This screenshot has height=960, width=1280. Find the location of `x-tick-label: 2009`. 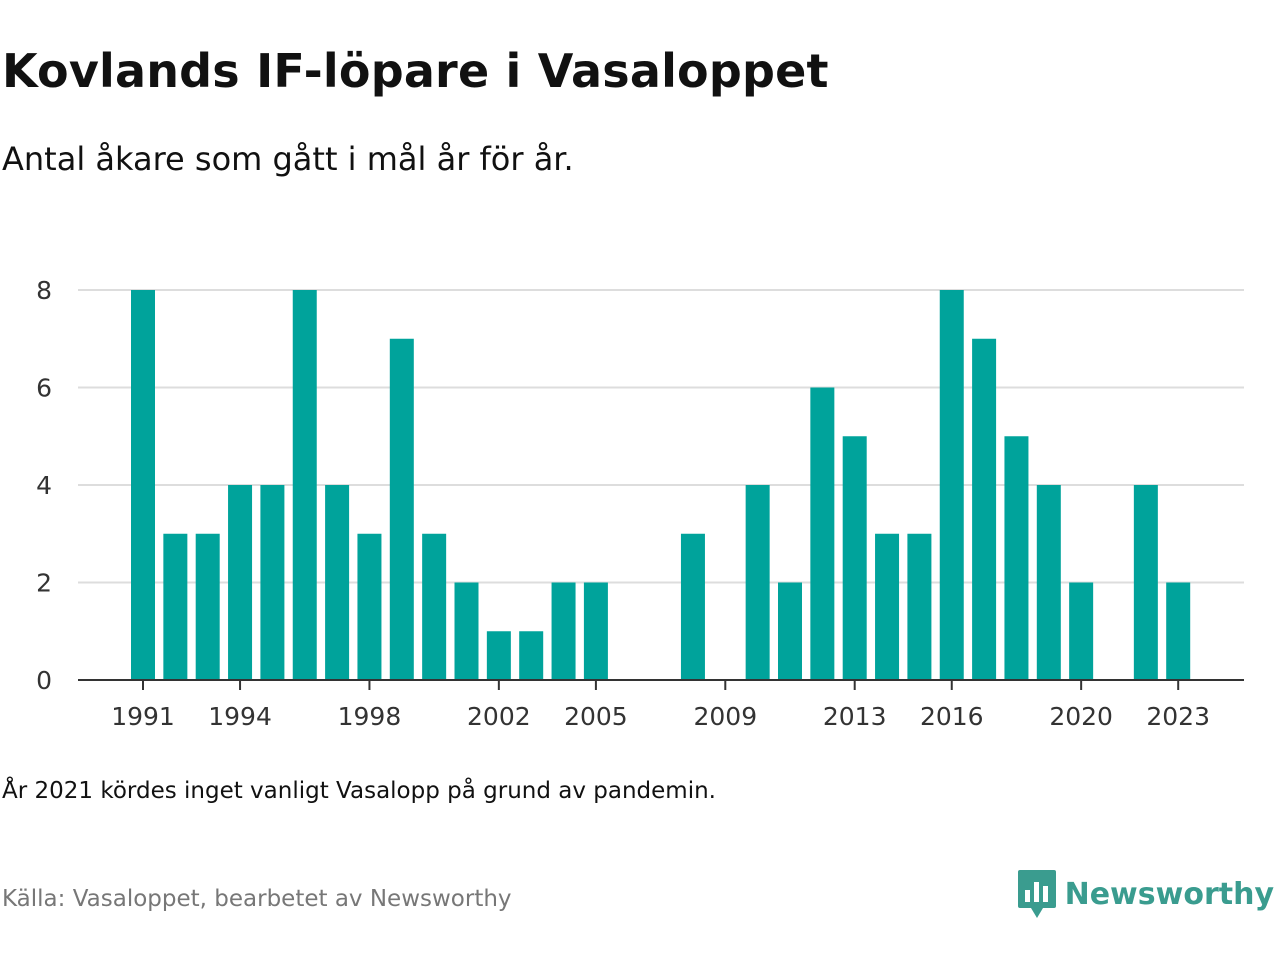

x-tick-label: 2009 is located at coordinates (725, 716).